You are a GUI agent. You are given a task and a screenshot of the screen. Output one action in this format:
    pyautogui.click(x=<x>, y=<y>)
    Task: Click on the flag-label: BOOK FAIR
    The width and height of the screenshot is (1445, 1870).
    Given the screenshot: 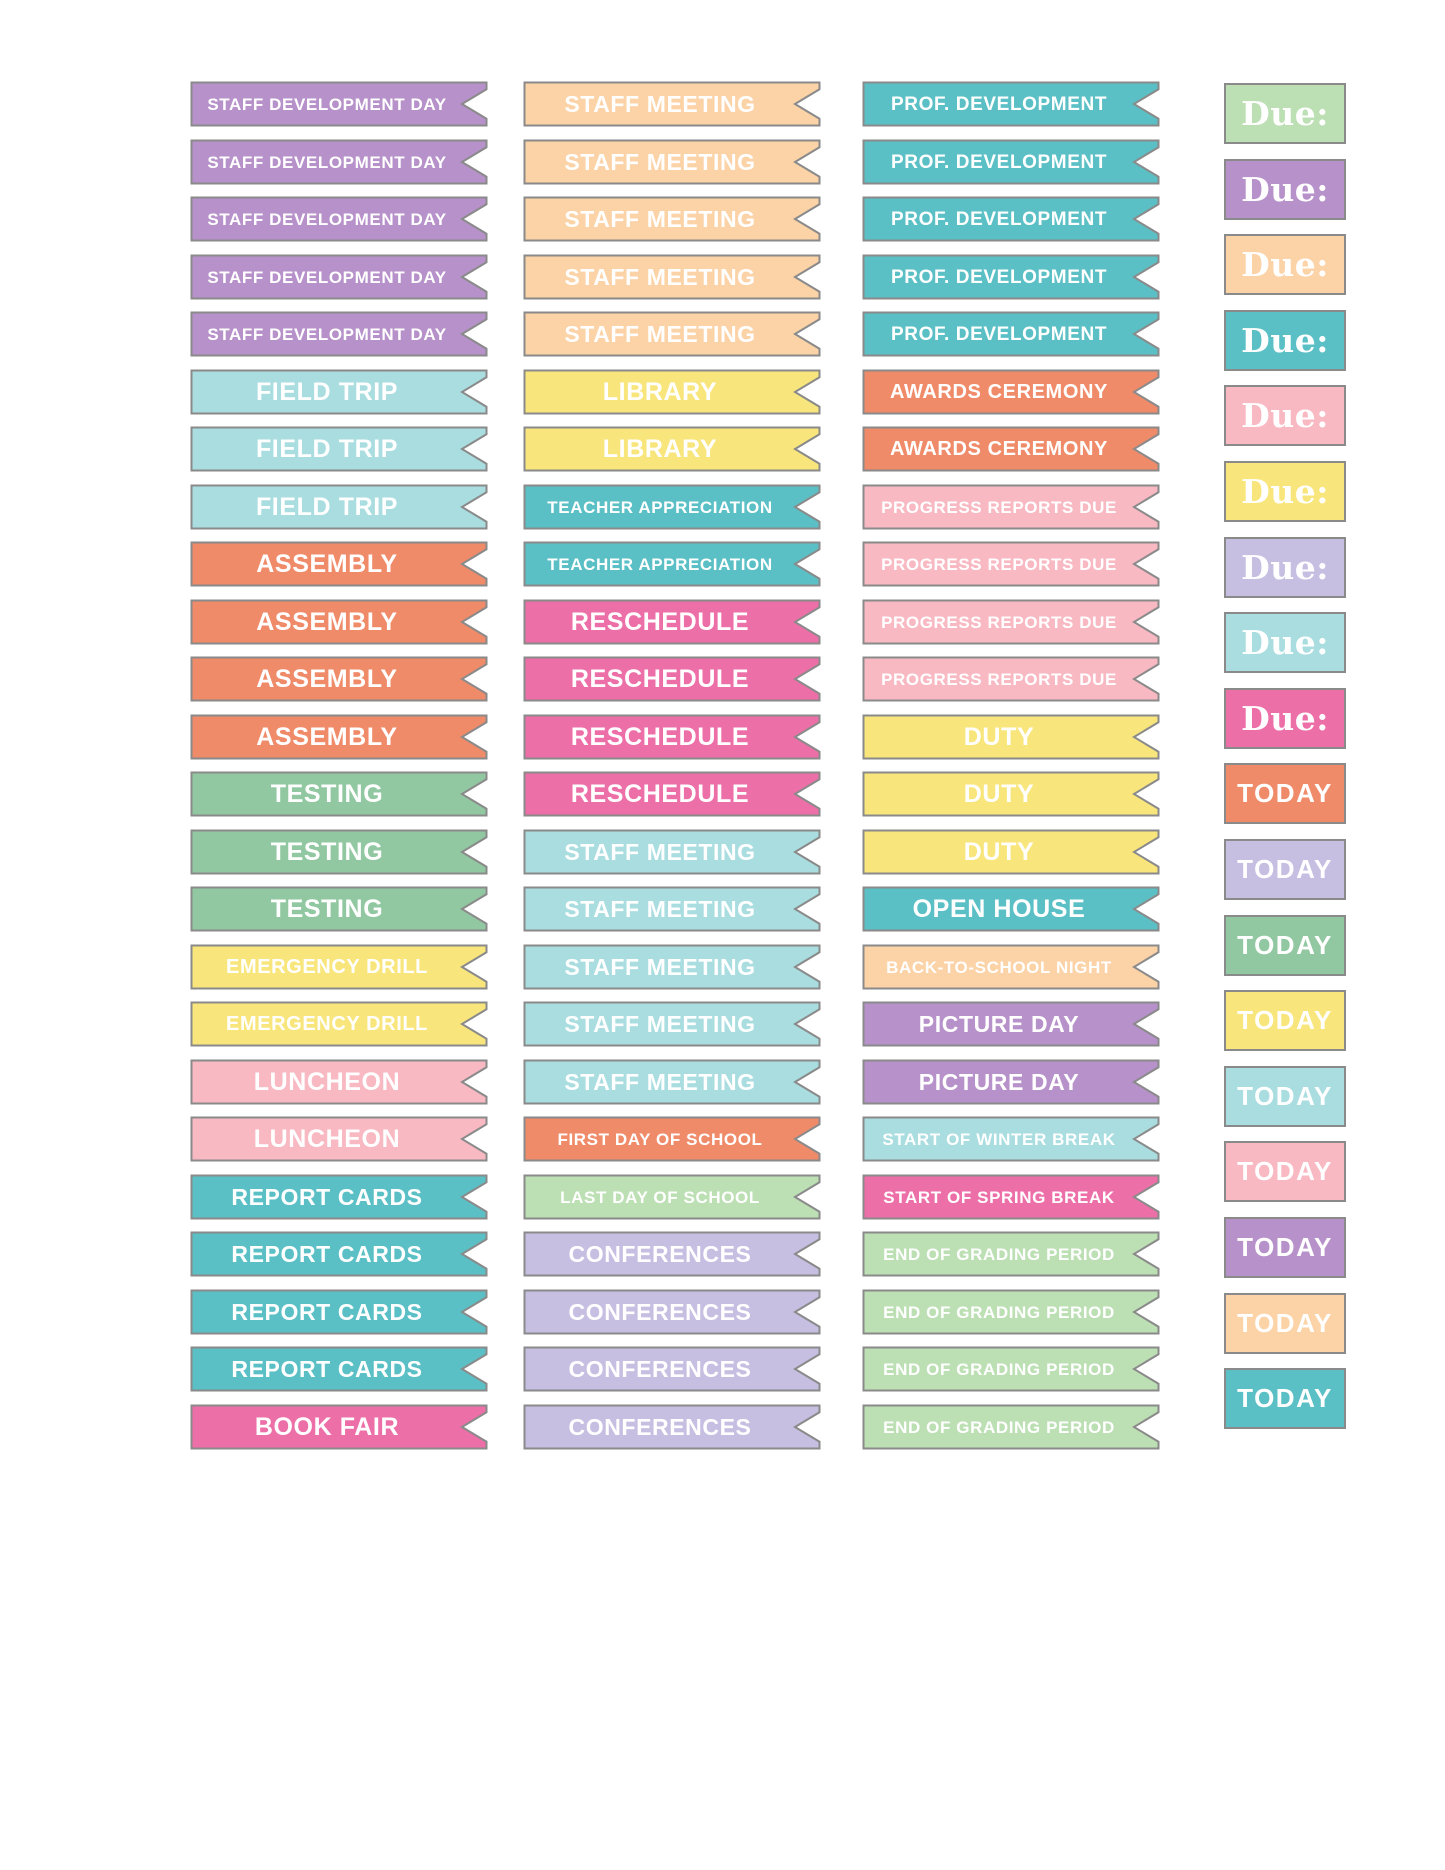 What is the action you would take?
    pyautogui.click(x=327, y=1427)
    